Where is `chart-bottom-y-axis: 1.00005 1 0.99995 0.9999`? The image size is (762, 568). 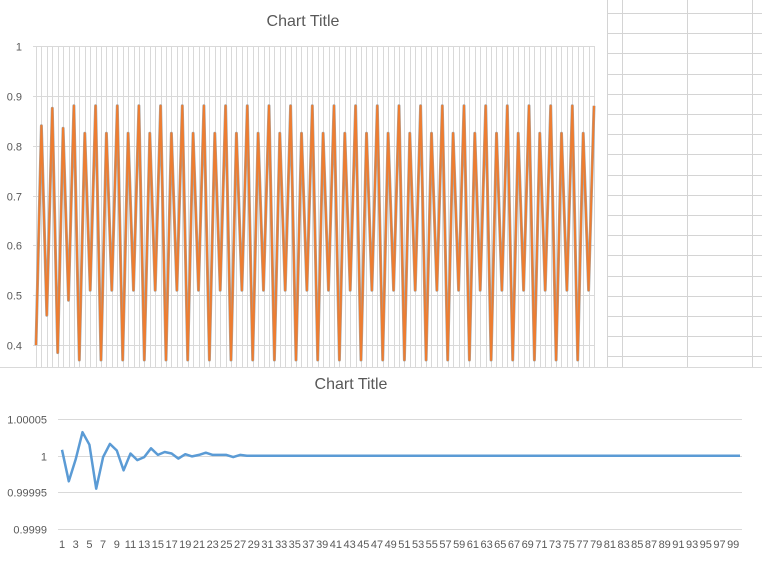
chart-bottom-y-axis: 1.00005 1 0.99995 0.9999 is located at coordinates (27, 476).